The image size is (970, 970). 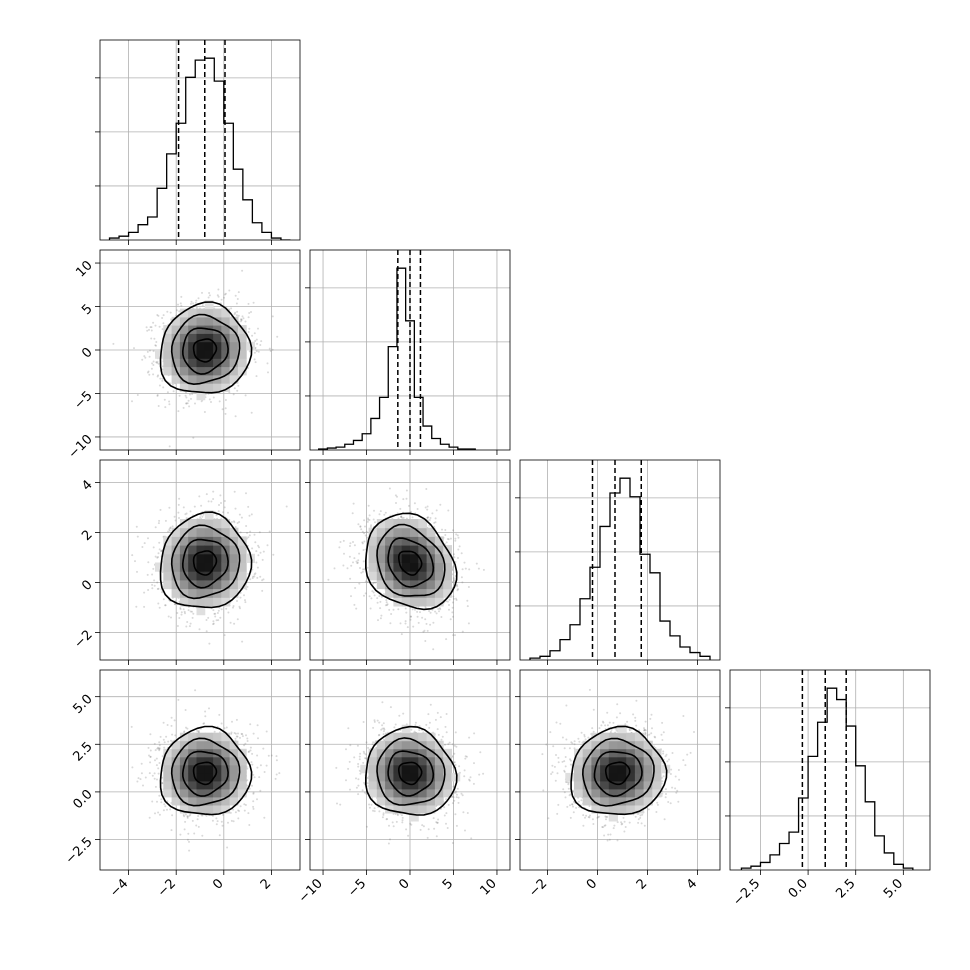 I want to click on contour-line, so click(x=206, y=560).